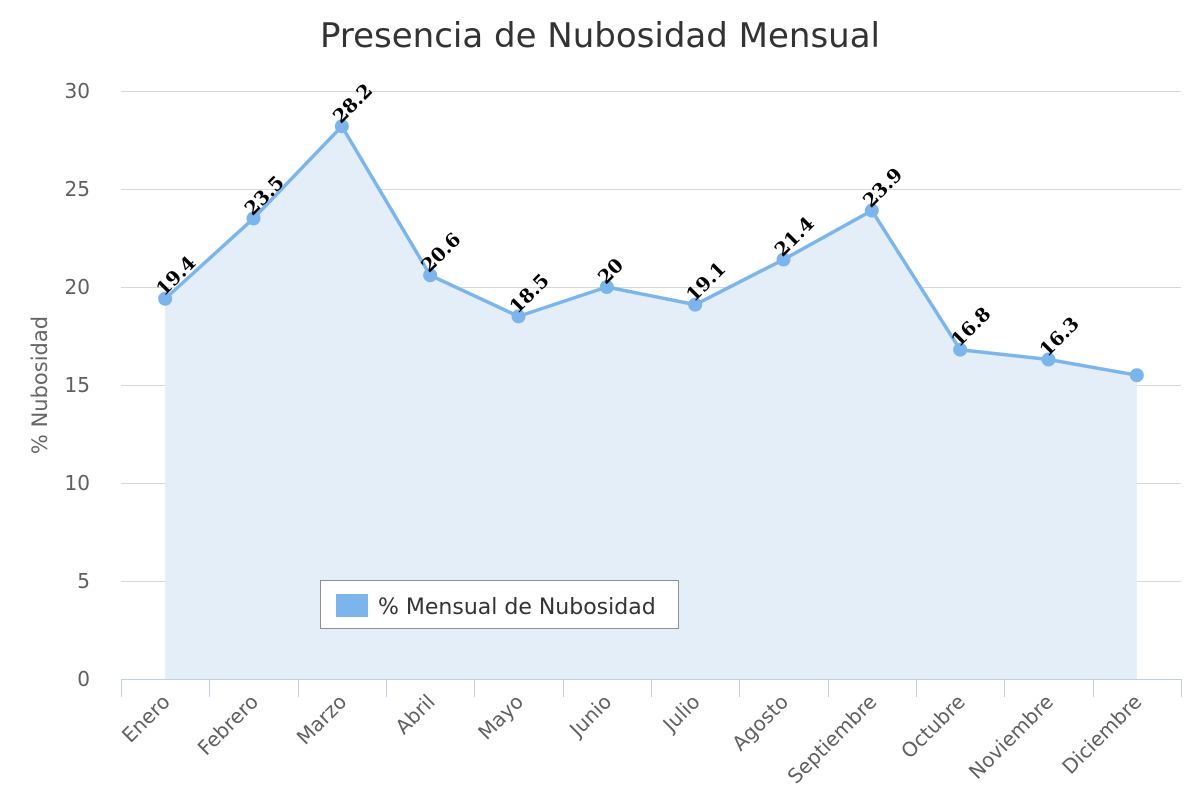 Image resolution: width=1200 pixels, height=804 pixels. What do you see at coordinates (1059, 337) in the screenshot?
I see `data-label: 16.3` at bounding box center [1059, 337].